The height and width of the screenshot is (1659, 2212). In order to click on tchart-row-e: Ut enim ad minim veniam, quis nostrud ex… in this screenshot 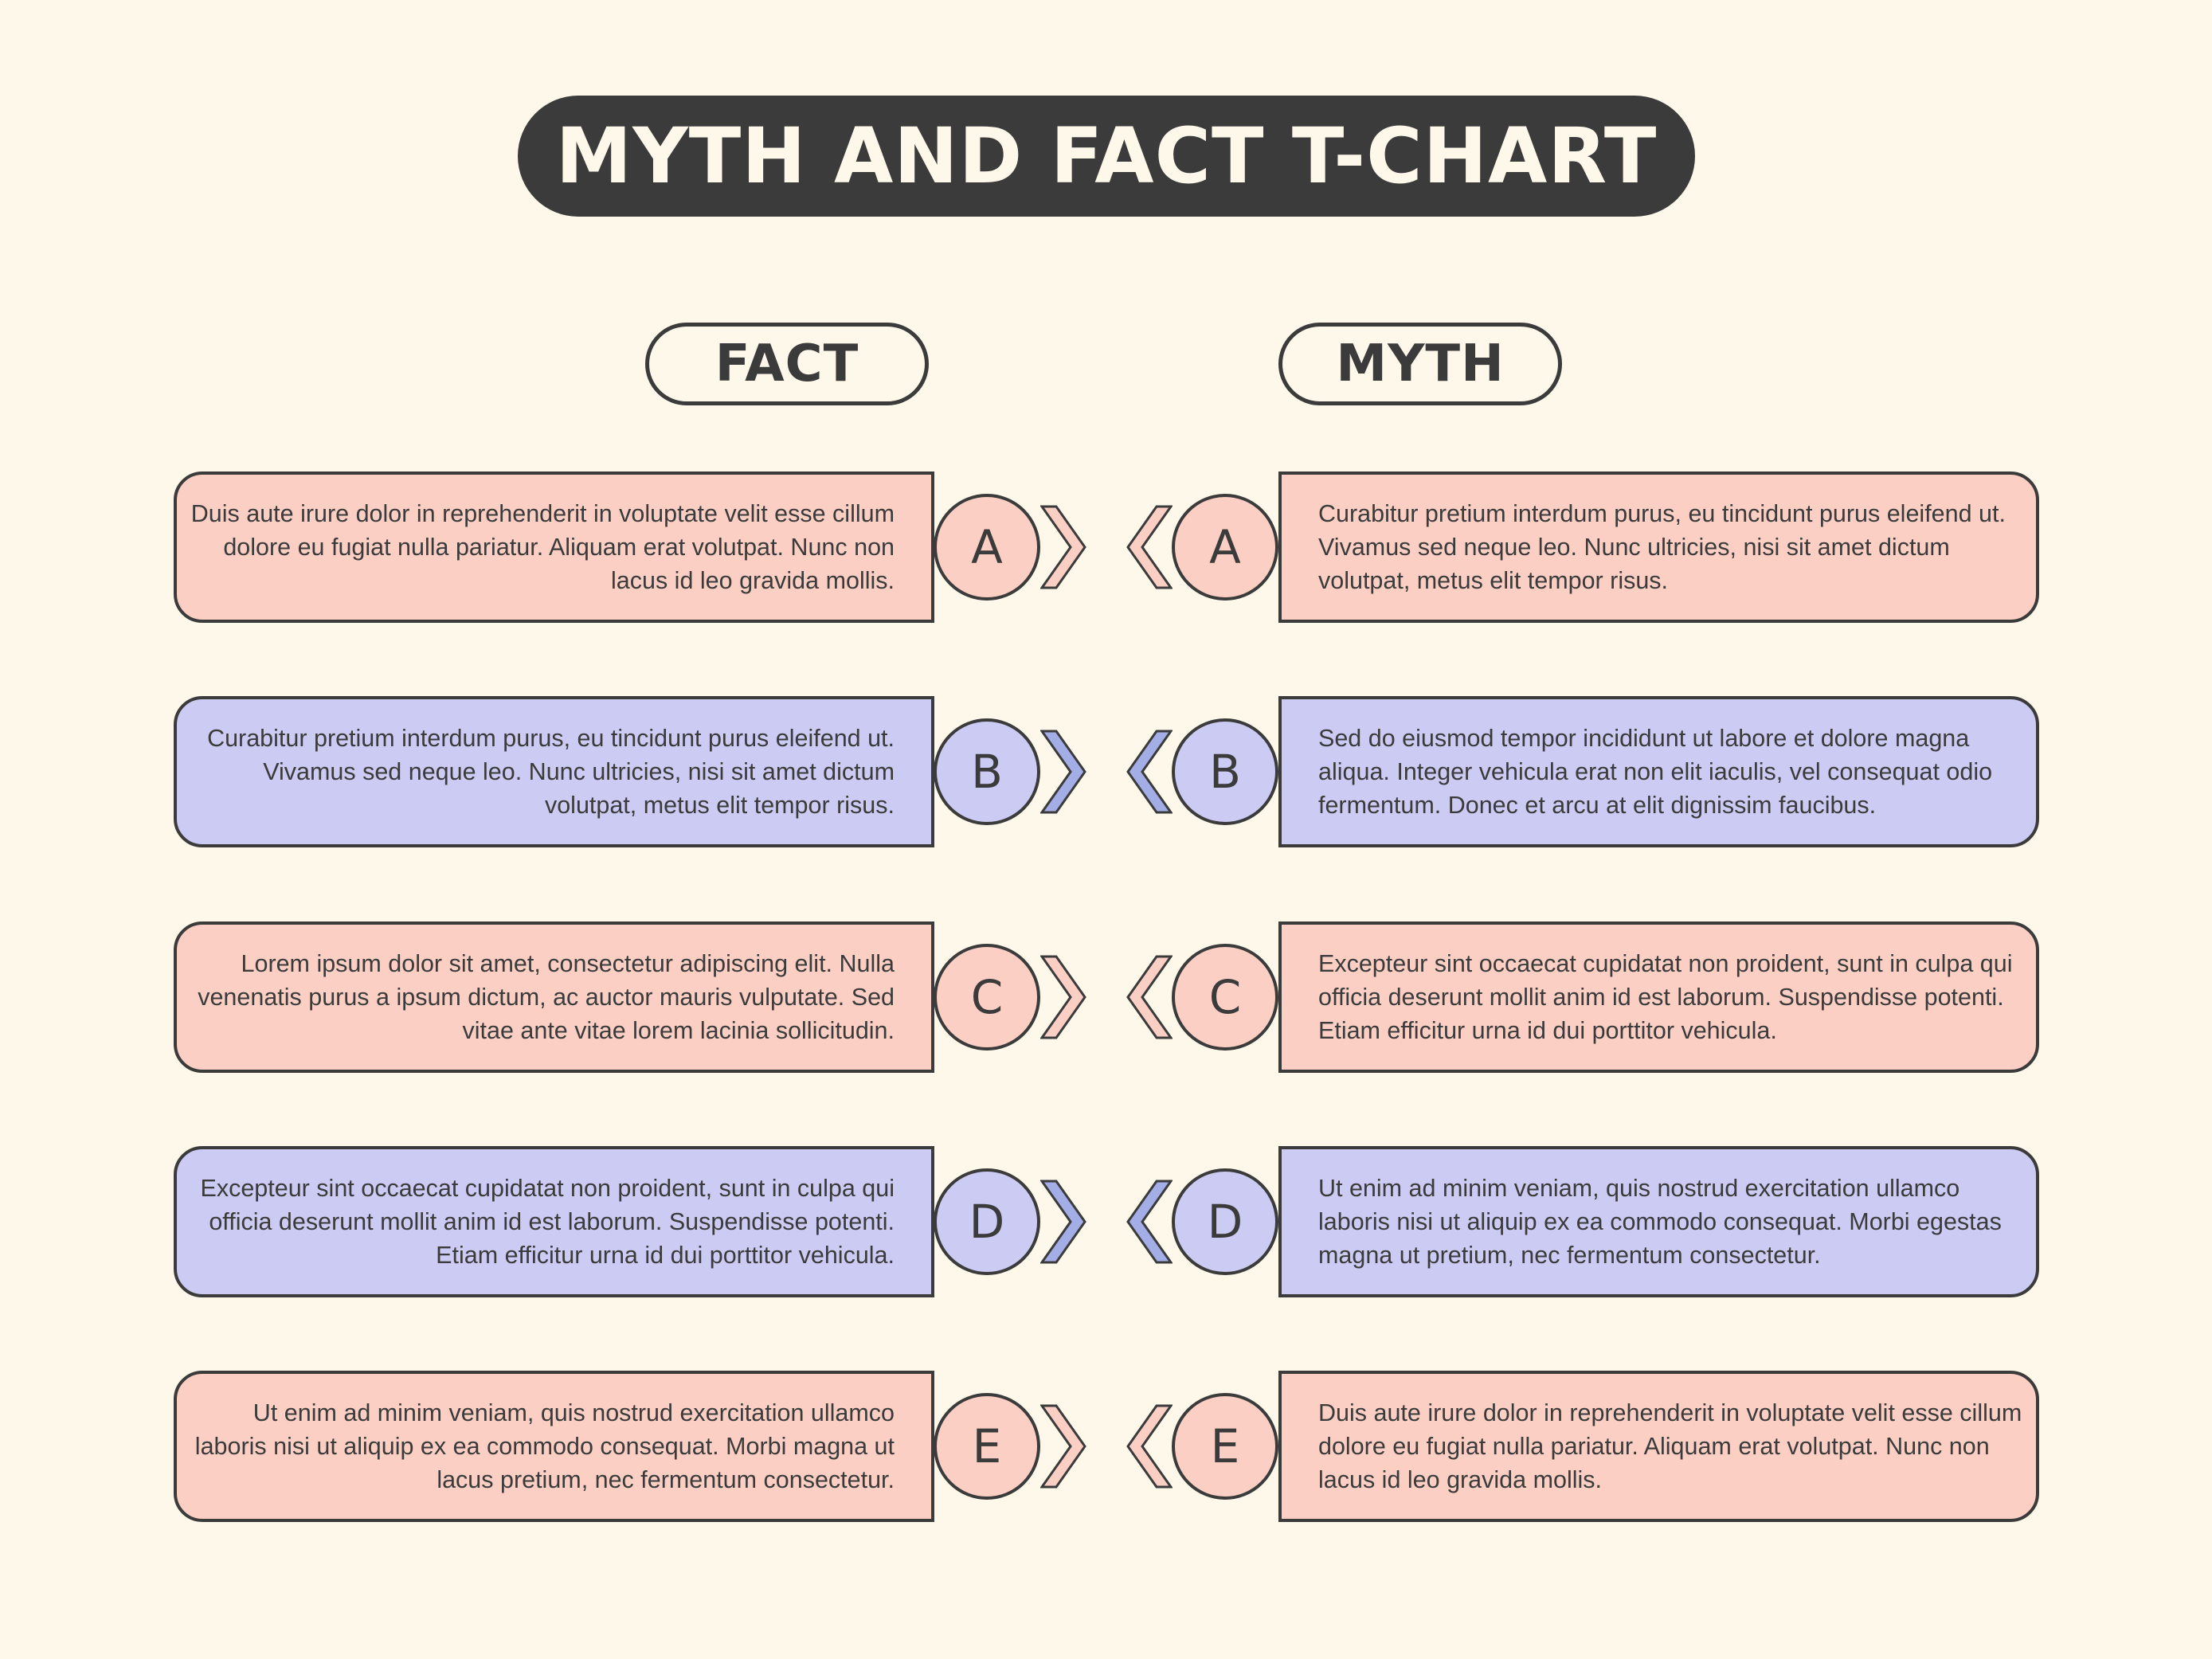, I will do `click(1106, 1446)`.